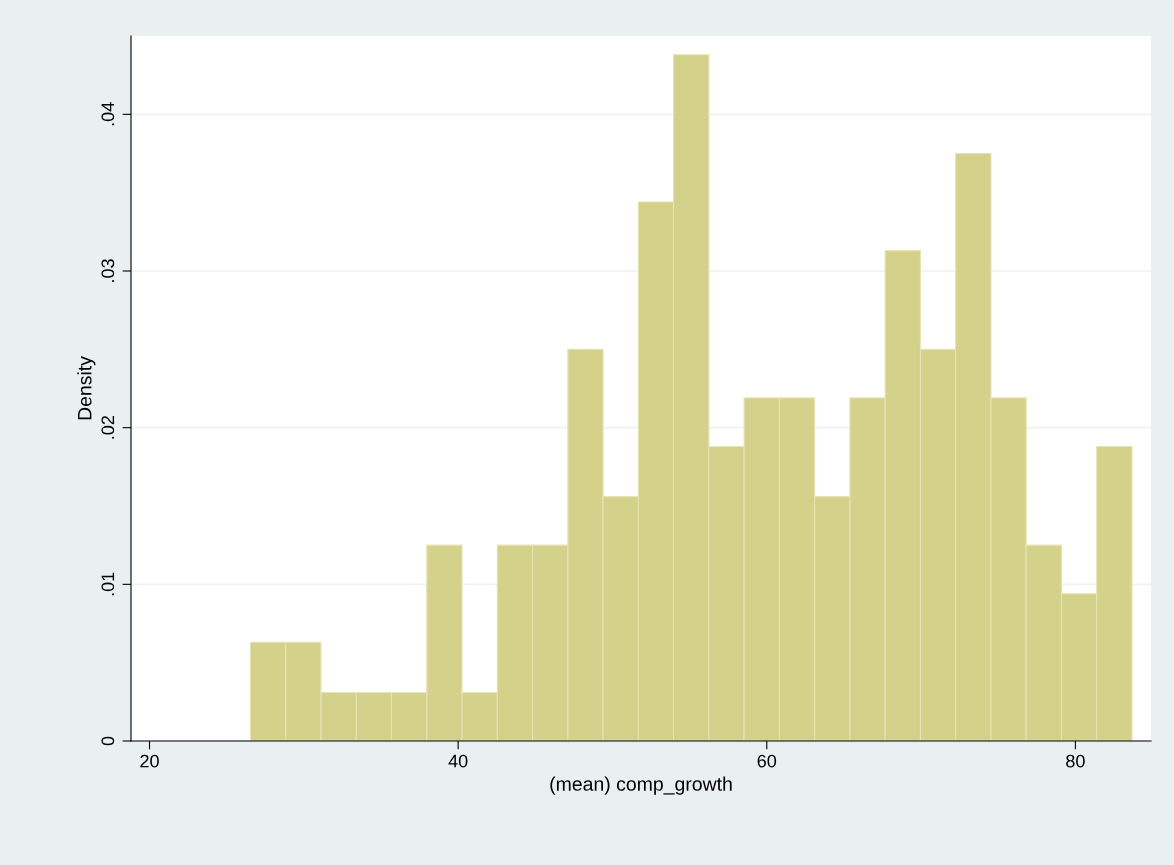 Image resolution: width=1174 pixels, height=865 pixels. I want to click on y-tick-label: .03, so click(108, 270).